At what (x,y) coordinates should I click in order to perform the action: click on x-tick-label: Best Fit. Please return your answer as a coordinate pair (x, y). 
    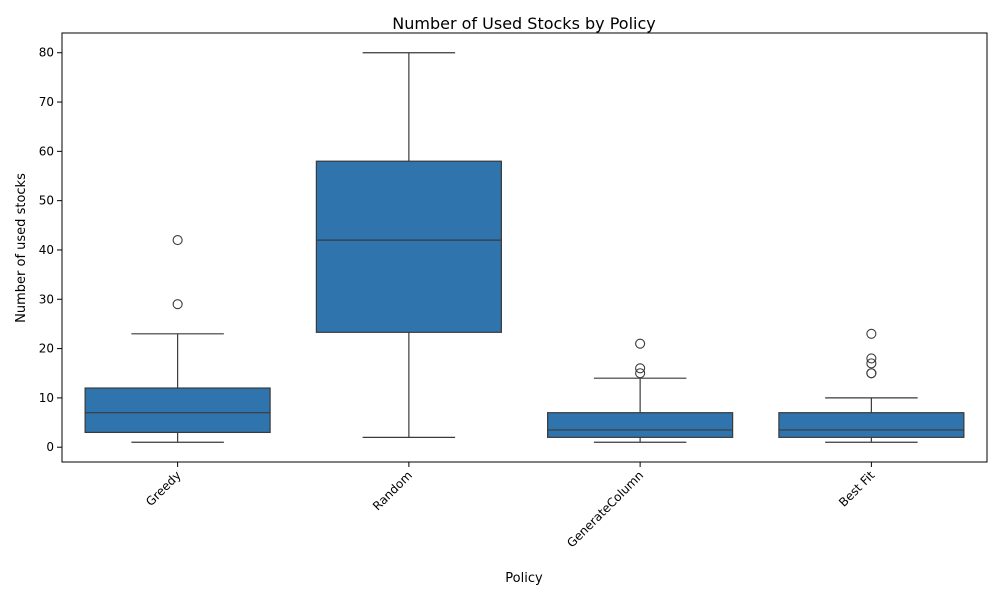
    Looking at the image, I should click on (857, 489).